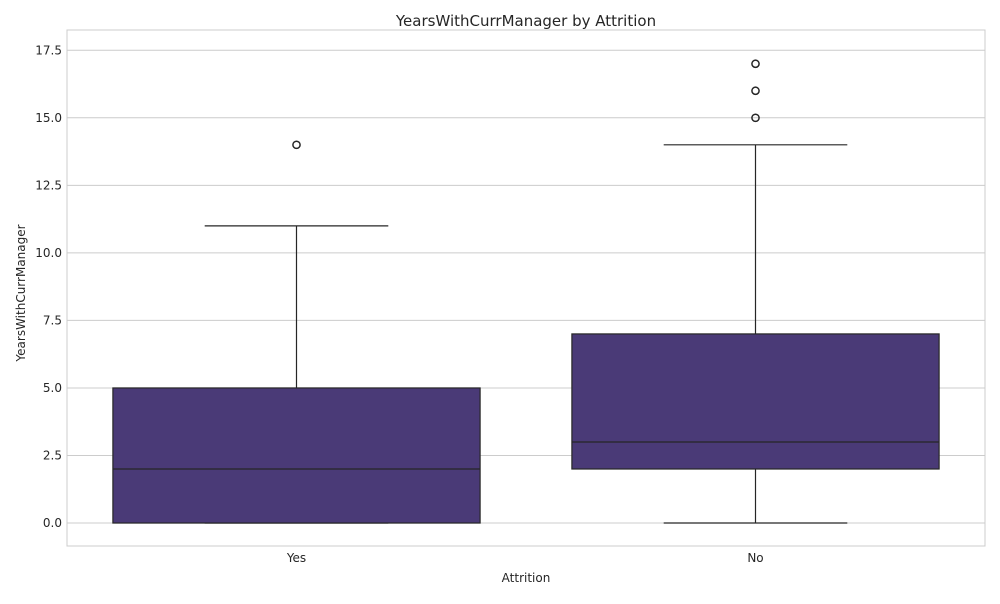  I want to click on y-tick-label: 10.0, so click(48, 253).